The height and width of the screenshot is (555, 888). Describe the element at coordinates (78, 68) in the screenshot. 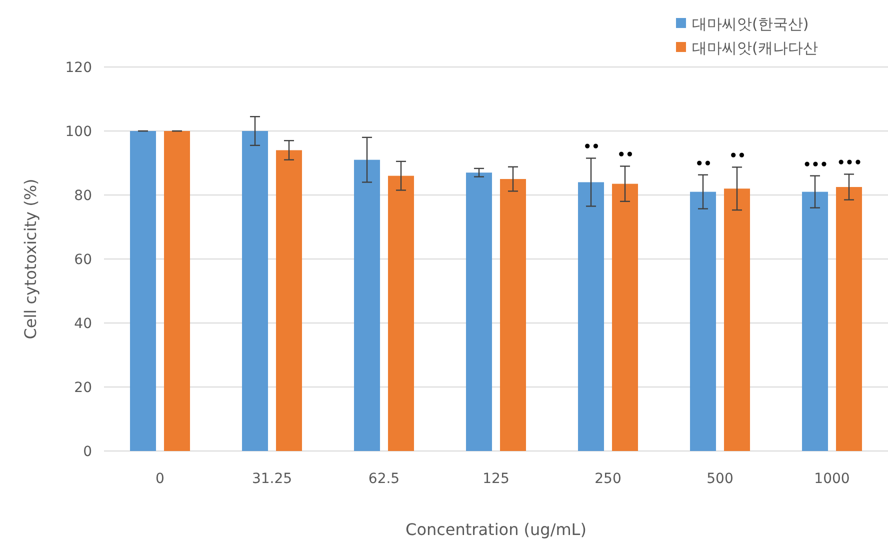

I see `y-tick-label: 120` at that location.